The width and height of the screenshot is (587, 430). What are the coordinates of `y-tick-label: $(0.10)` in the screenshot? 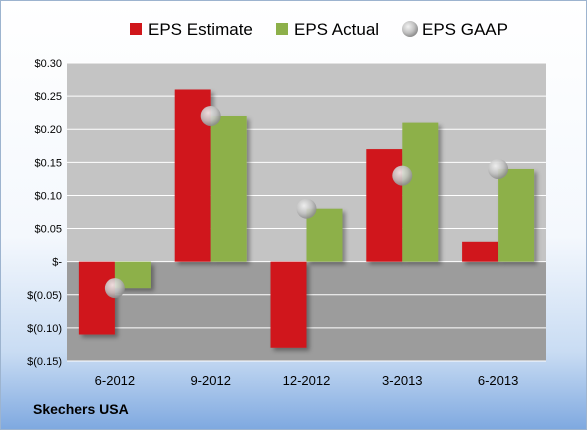 It's located at (44, 329).